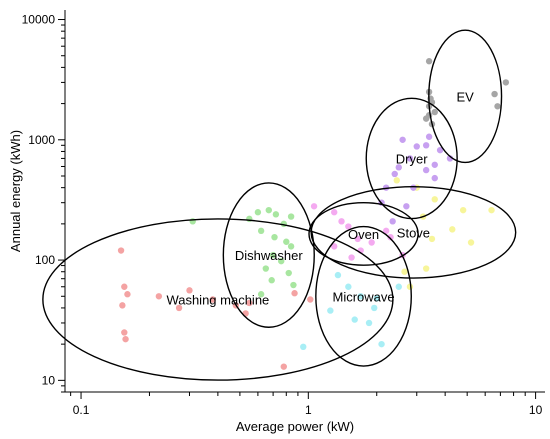  I want to click on x-tick-label: 1, so click(308, 410).